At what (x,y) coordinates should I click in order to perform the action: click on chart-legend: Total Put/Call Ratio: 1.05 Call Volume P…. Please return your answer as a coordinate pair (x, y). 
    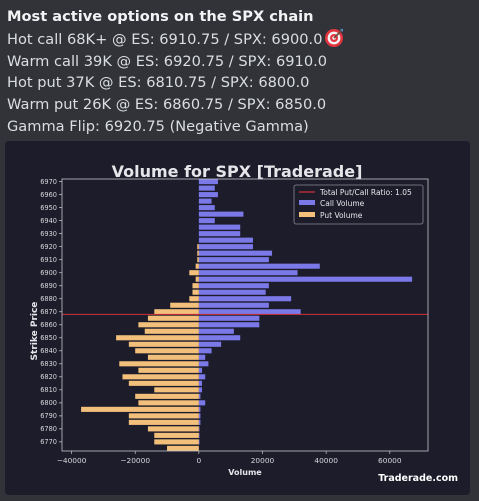
    Looking at the image, I should click on (358, 204).